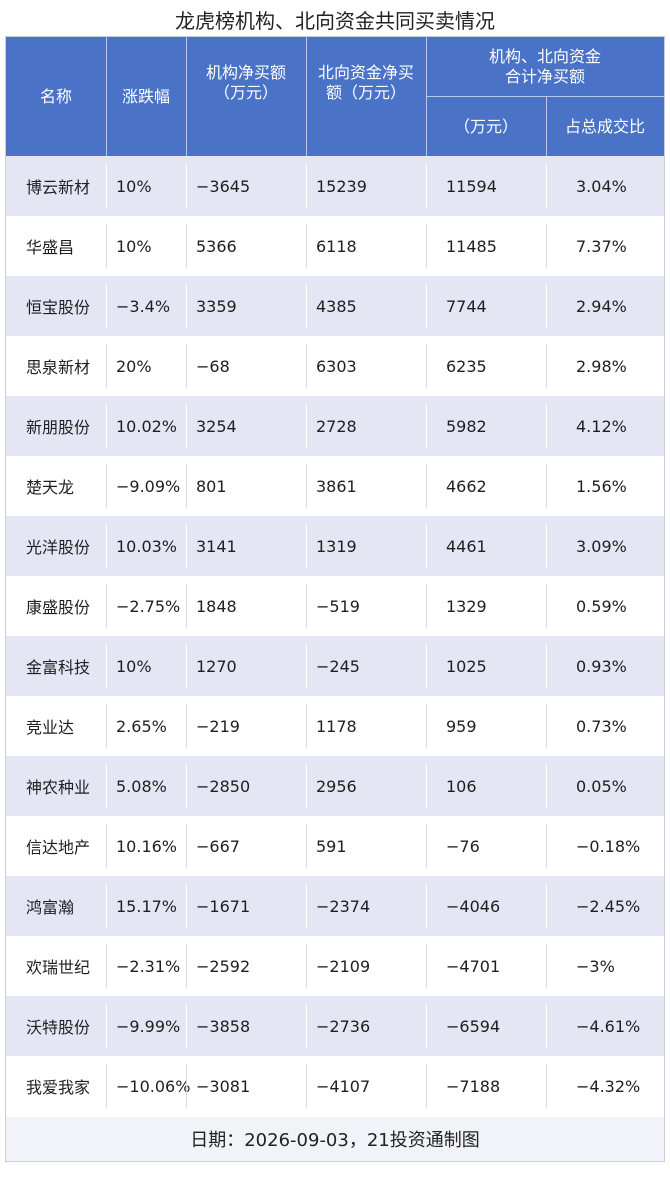 The image size is (670, 1180). I want to click on cell-ratio: 3.09%, so click(601, 546).